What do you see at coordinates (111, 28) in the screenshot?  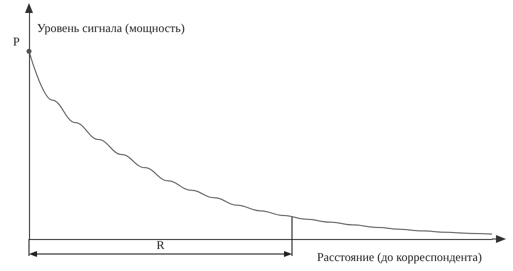 I see `y-axis-title: Уровень сигнала (мощность)` at bounding box center [111, 28].